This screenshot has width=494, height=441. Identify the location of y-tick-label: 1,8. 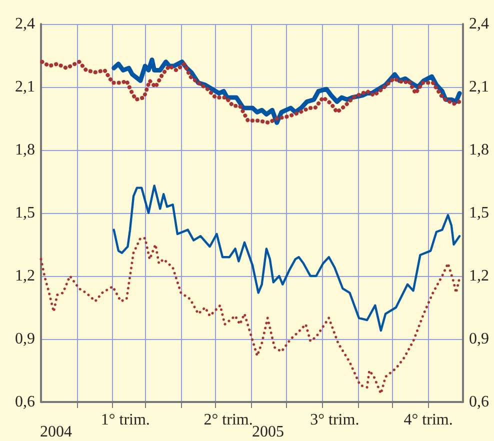
(25, 150).